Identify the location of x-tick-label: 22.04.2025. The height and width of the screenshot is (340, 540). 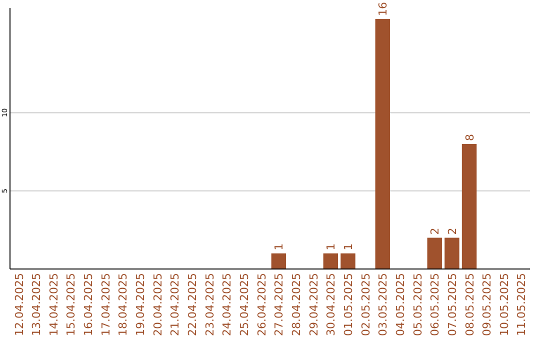
(193, 304).